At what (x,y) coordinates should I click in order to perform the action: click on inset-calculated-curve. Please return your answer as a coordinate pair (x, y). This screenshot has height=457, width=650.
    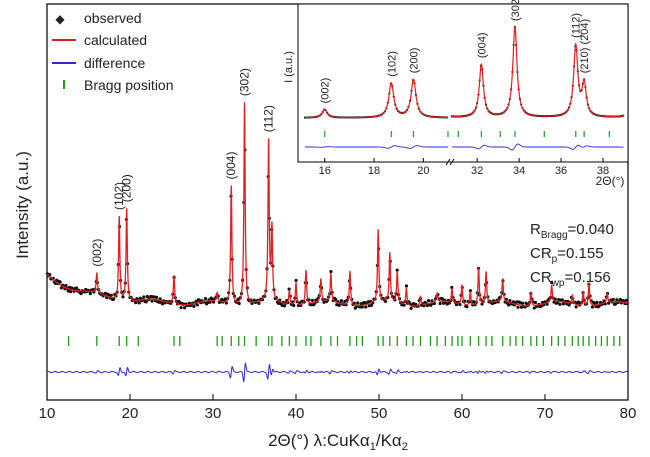
    Looking at the image, I should click on (538, 71).